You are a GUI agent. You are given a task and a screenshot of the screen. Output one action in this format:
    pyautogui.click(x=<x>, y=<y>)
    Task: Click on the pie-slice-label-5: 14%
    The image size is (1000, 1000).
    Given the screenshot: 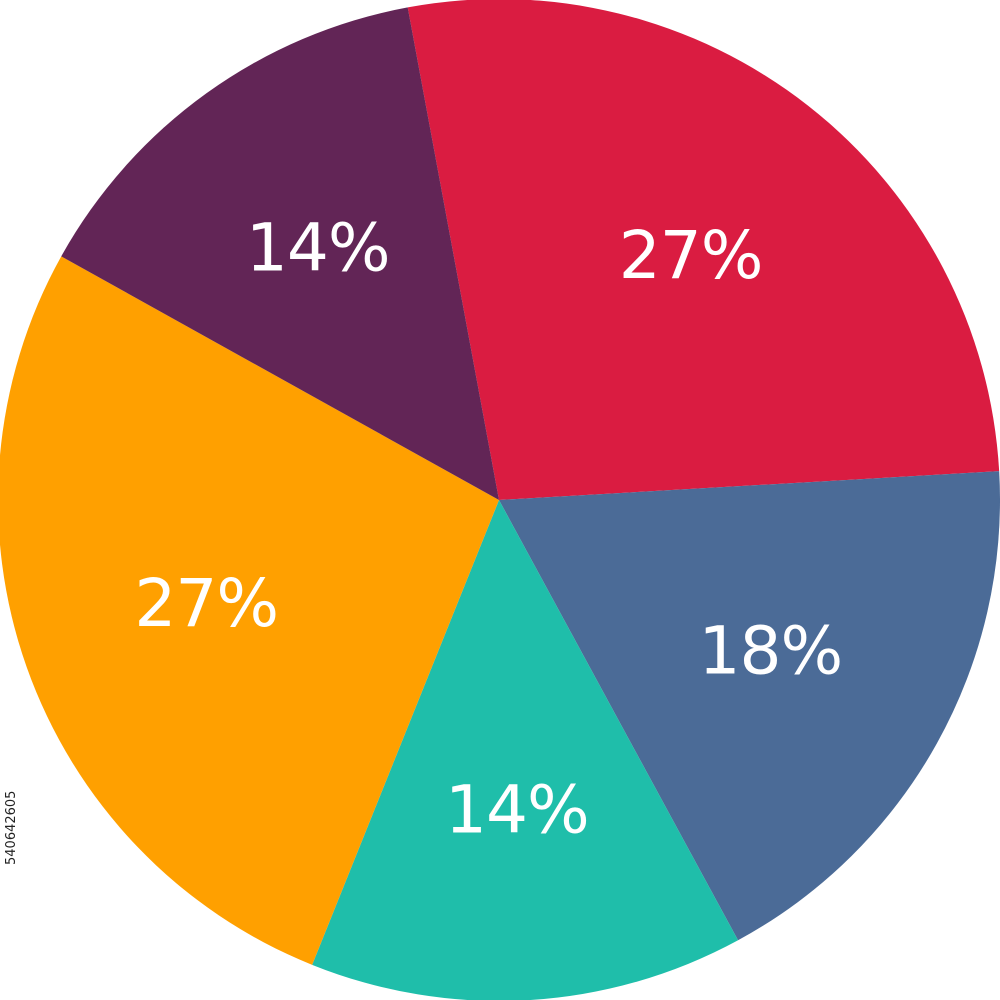 What is the action you would take?
    pyautogui.click(x=318, y=247)
    